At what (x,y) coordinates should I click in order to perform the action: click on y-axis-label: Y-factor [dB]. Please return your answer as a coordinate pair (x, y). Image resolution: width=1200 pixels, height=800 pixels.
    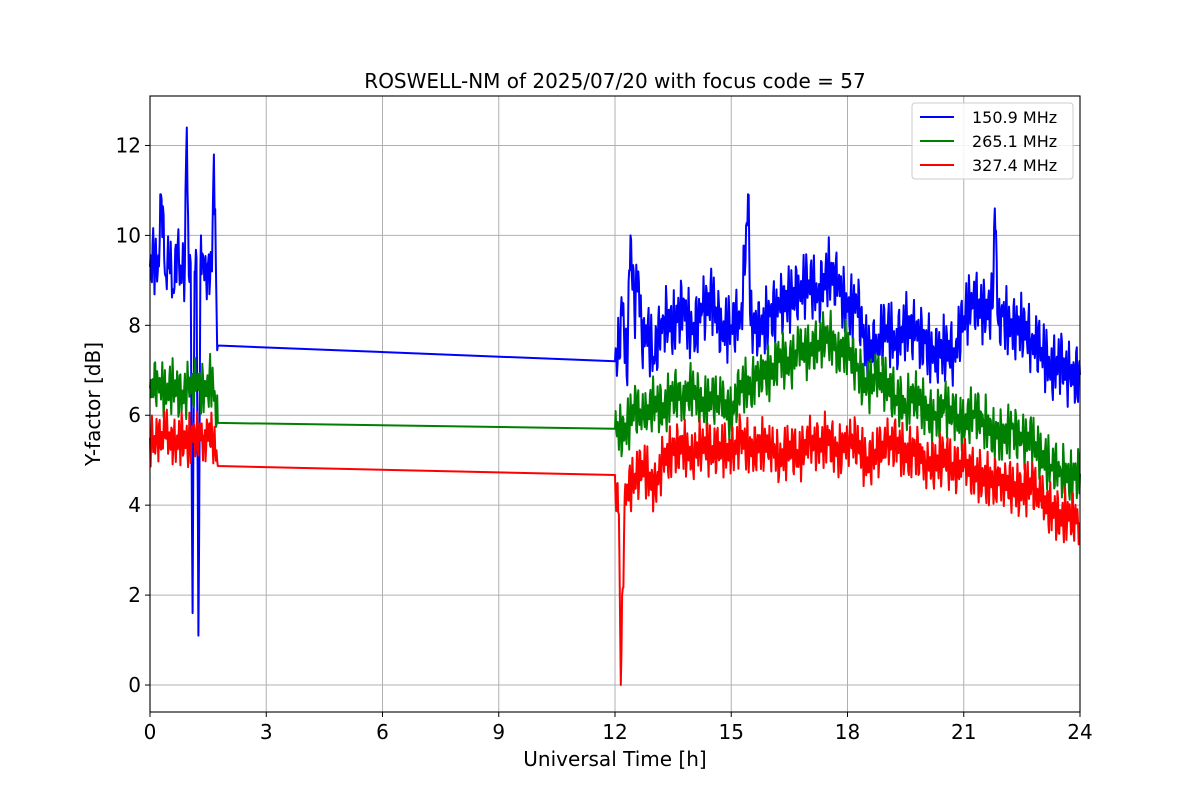
    Looking at the image, I should click on (93, 404).